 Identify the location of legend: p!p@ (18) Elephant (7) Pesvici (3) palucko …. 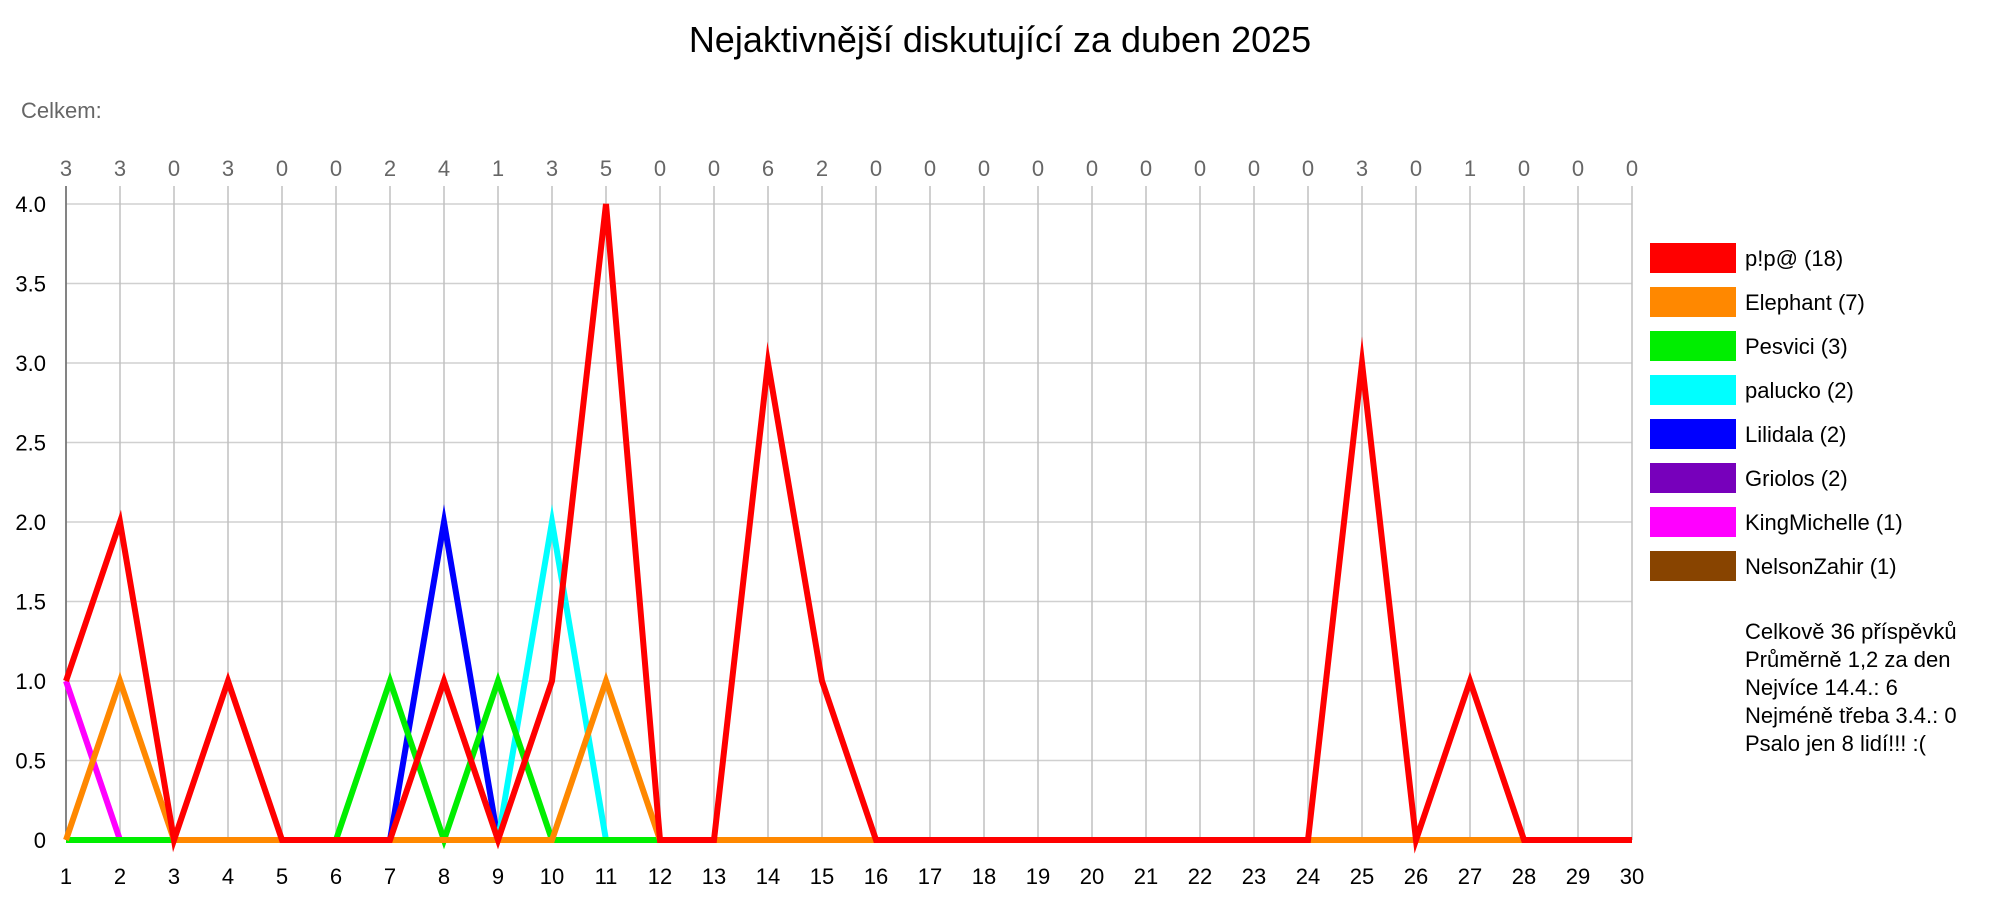
(1776, 412).